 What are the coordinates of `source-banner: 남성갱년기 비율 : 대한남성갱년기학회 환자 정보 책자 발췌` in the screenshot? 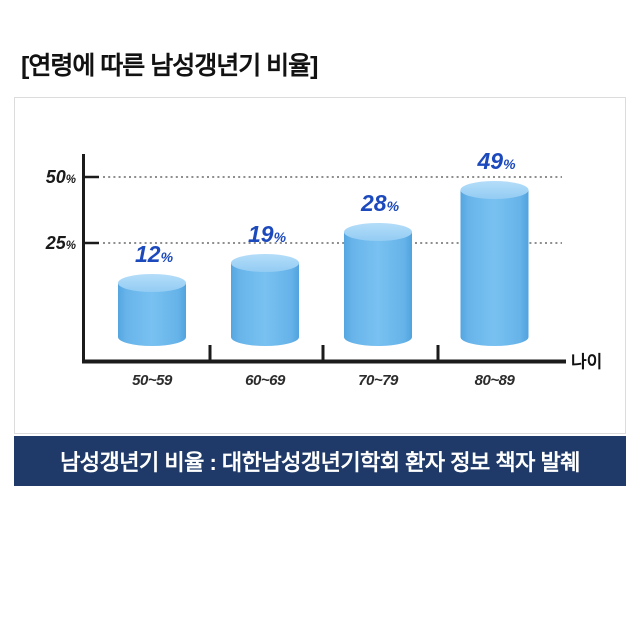 It's located at (320, 461).